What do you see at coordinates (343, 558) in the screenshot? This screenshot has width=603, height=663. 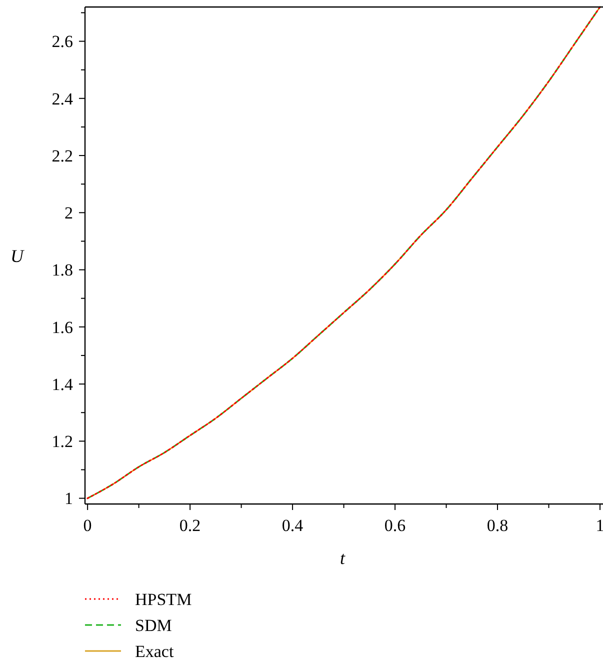 I see `x-axis-title: t` at bounding box center [343, 558].